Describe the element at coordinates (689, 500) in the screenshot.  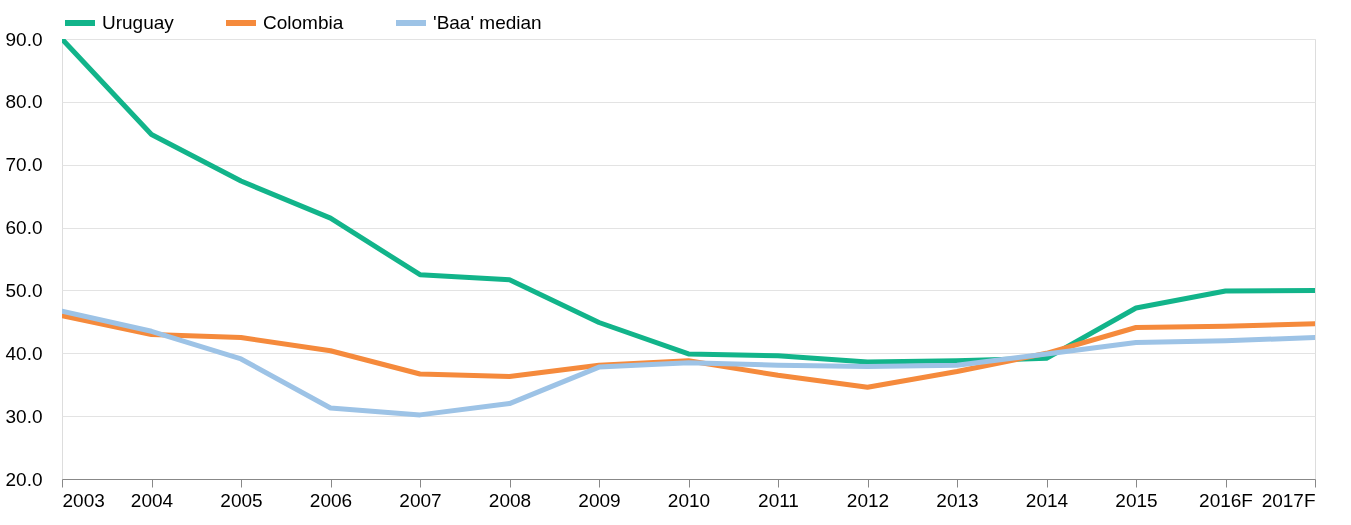
I see `x-tick-label: 2010` at that location.